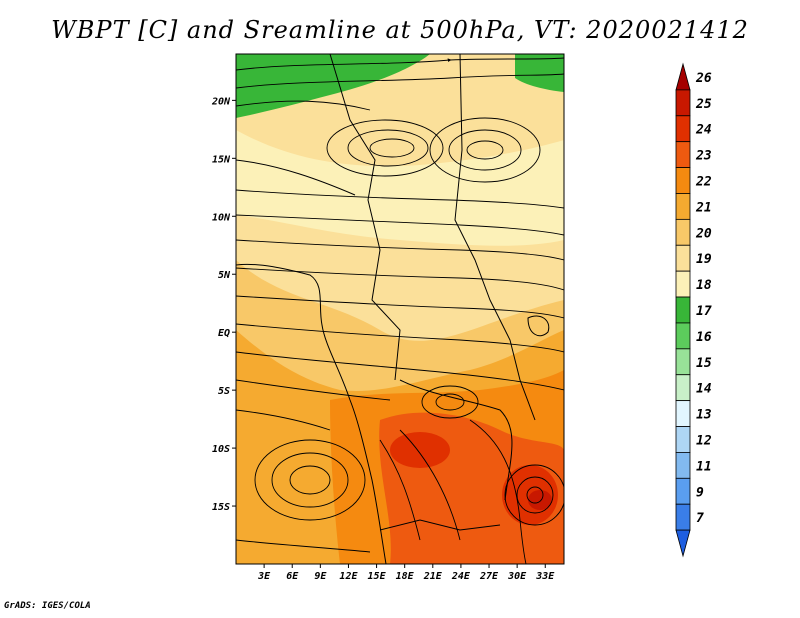  Describe the element at coordinates (704, 285) in the screenshot. I see `colorbar-label: 18` at that location.